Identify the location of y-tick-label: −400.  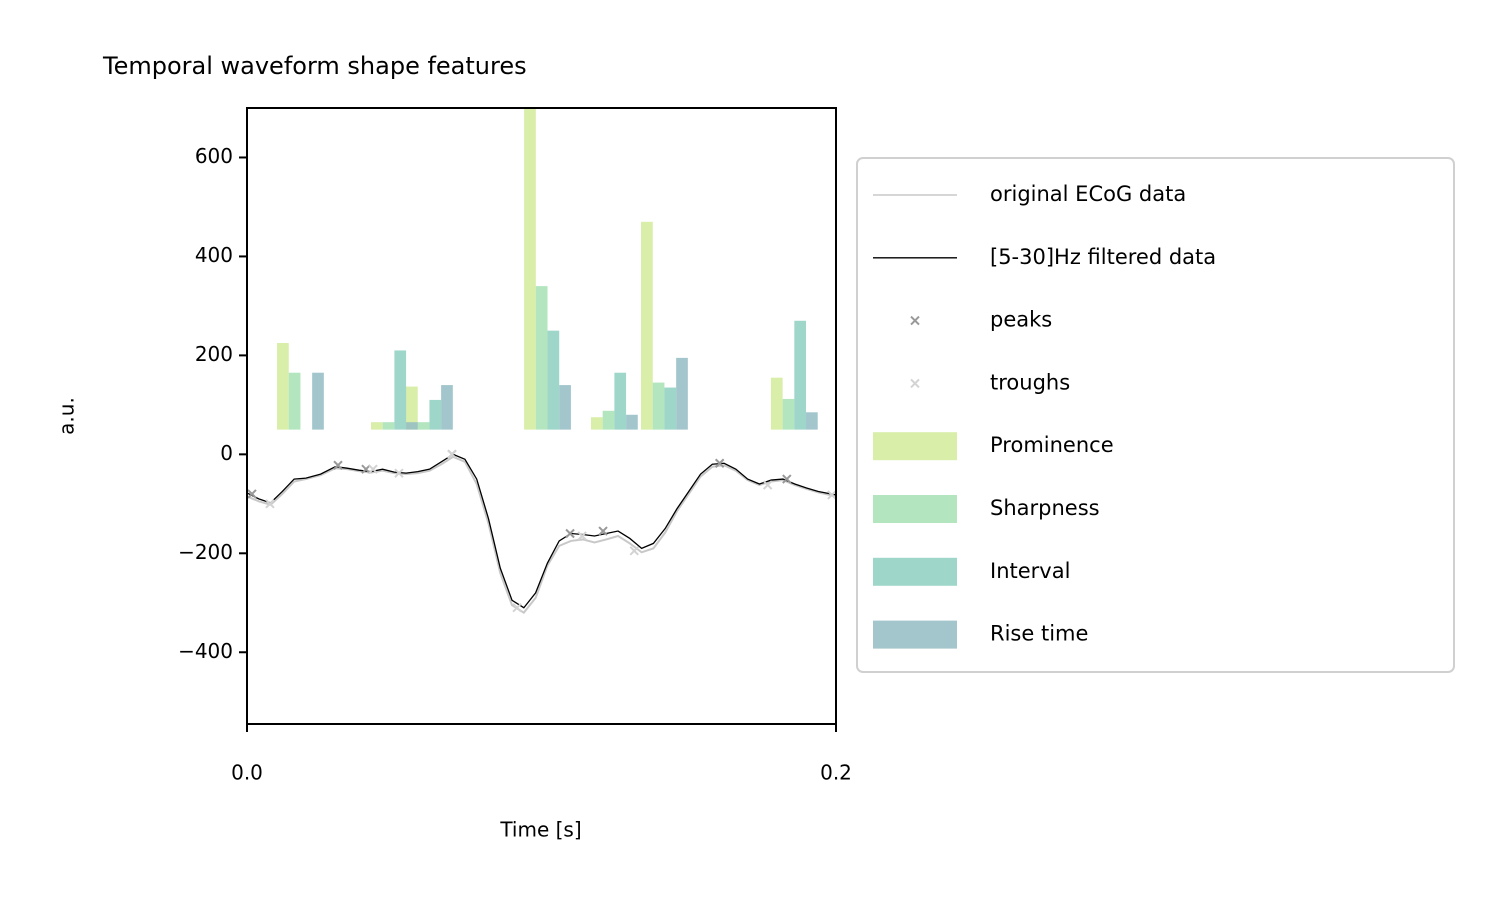
(205, 651).